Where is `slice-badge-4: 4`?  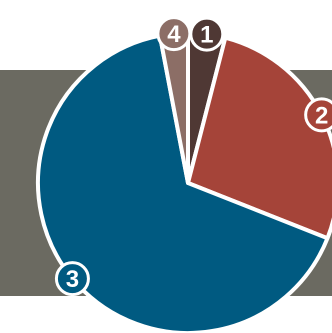 slice-badge-4: 4 is located at coordinates (174, 34).